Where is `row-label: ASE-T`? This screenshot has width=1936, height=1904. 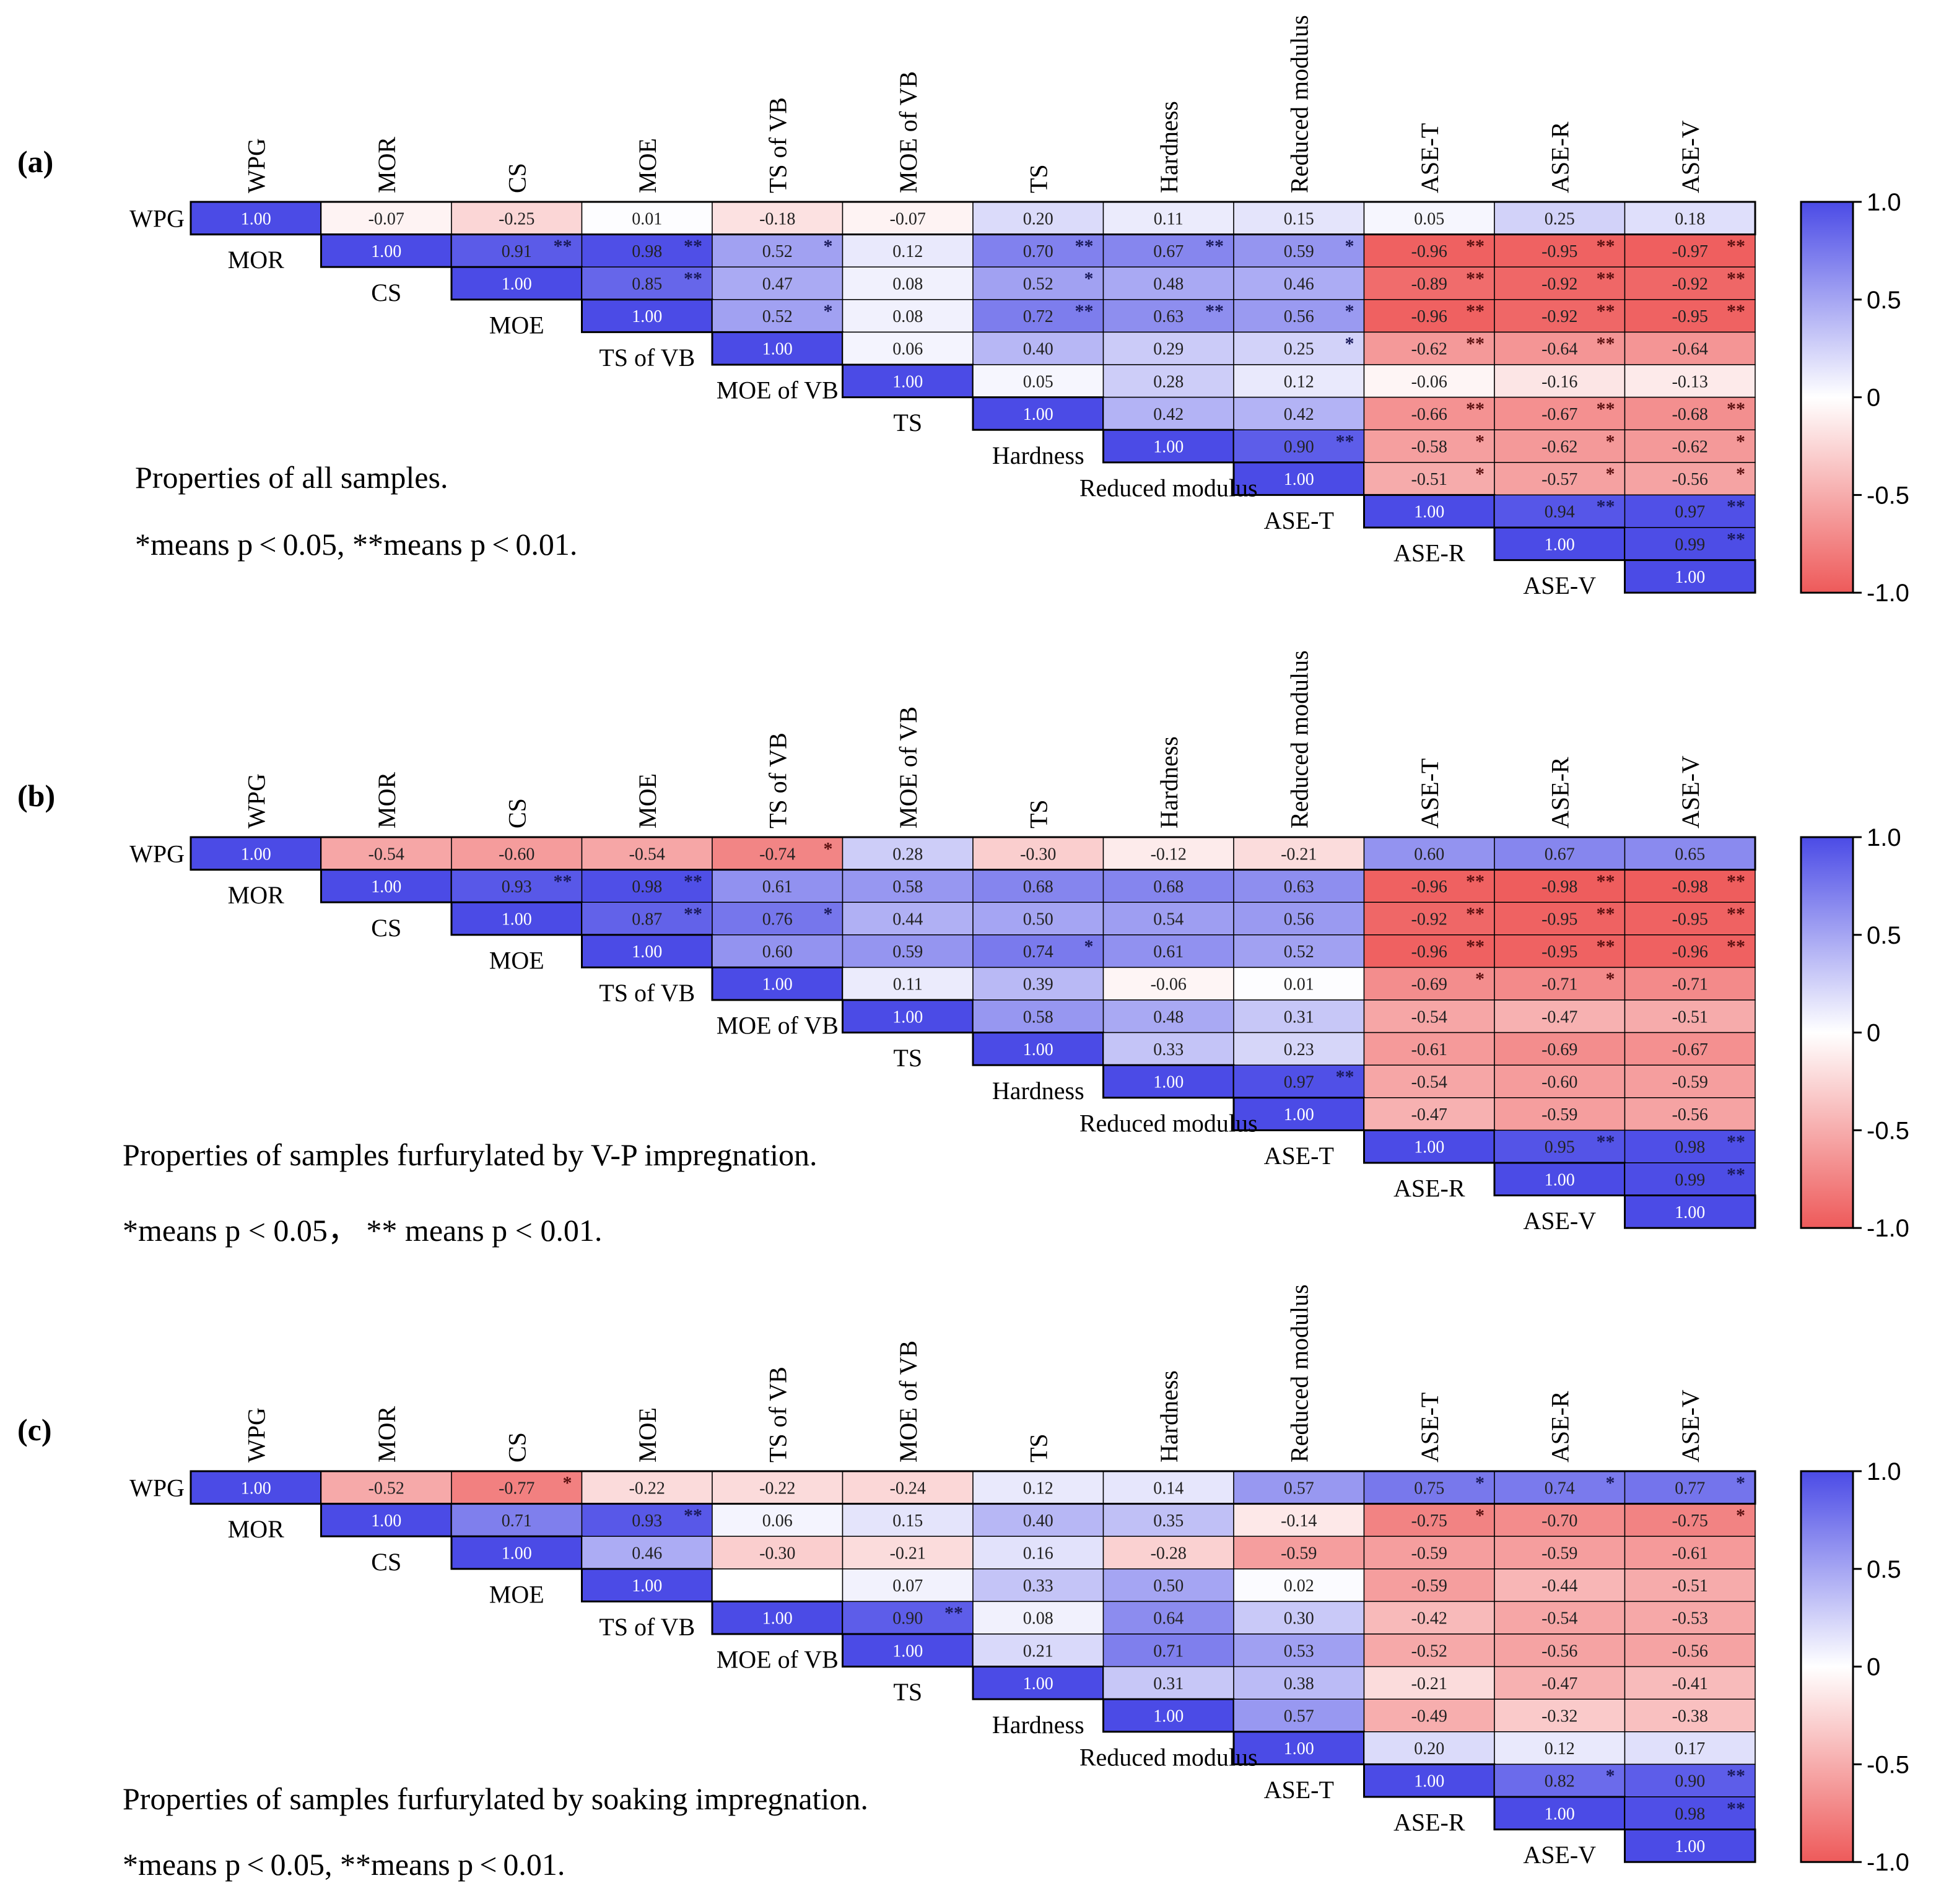
row-label: ASE-T is located at coordinates (1299, 1790).